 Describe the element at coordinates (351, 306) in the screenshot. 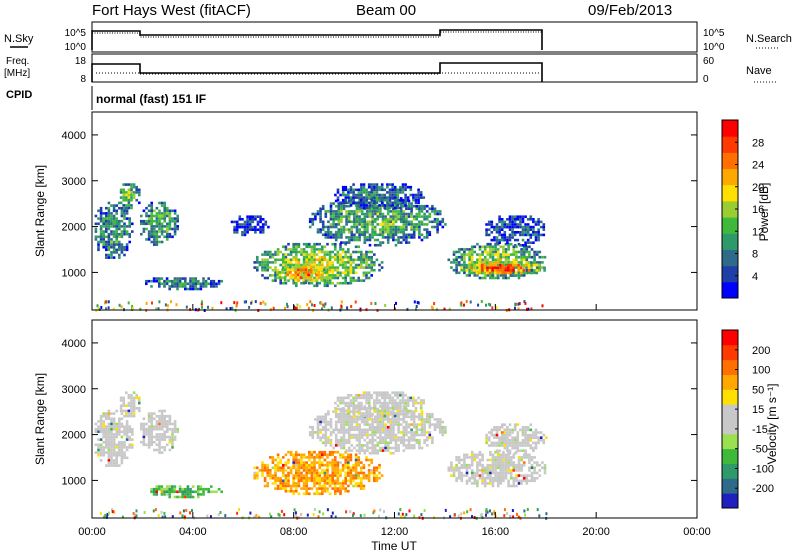

I see `power-noise-cell` at that location.